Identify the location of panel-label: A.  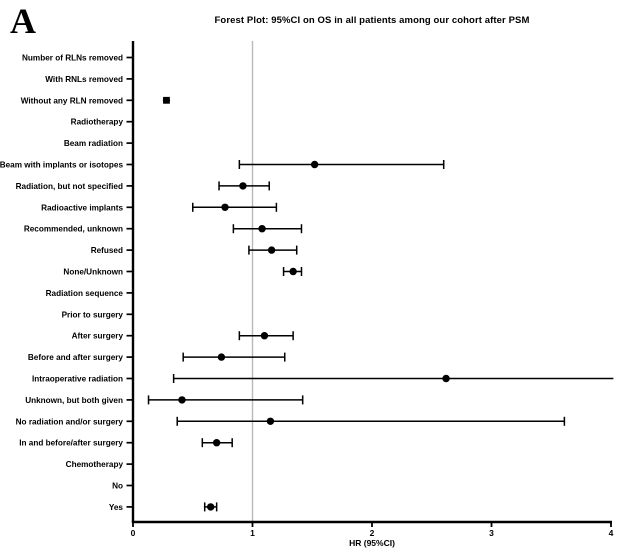
(23, 21).